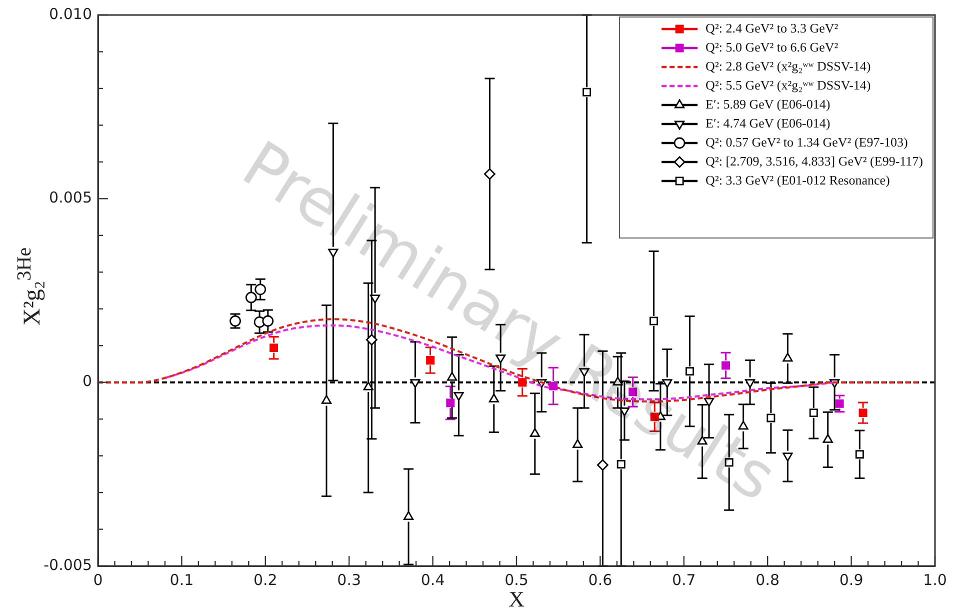  Describe the element at coordinates (516, 579) in the screenshot. I see `x-tick-label: 0.5` at that location.